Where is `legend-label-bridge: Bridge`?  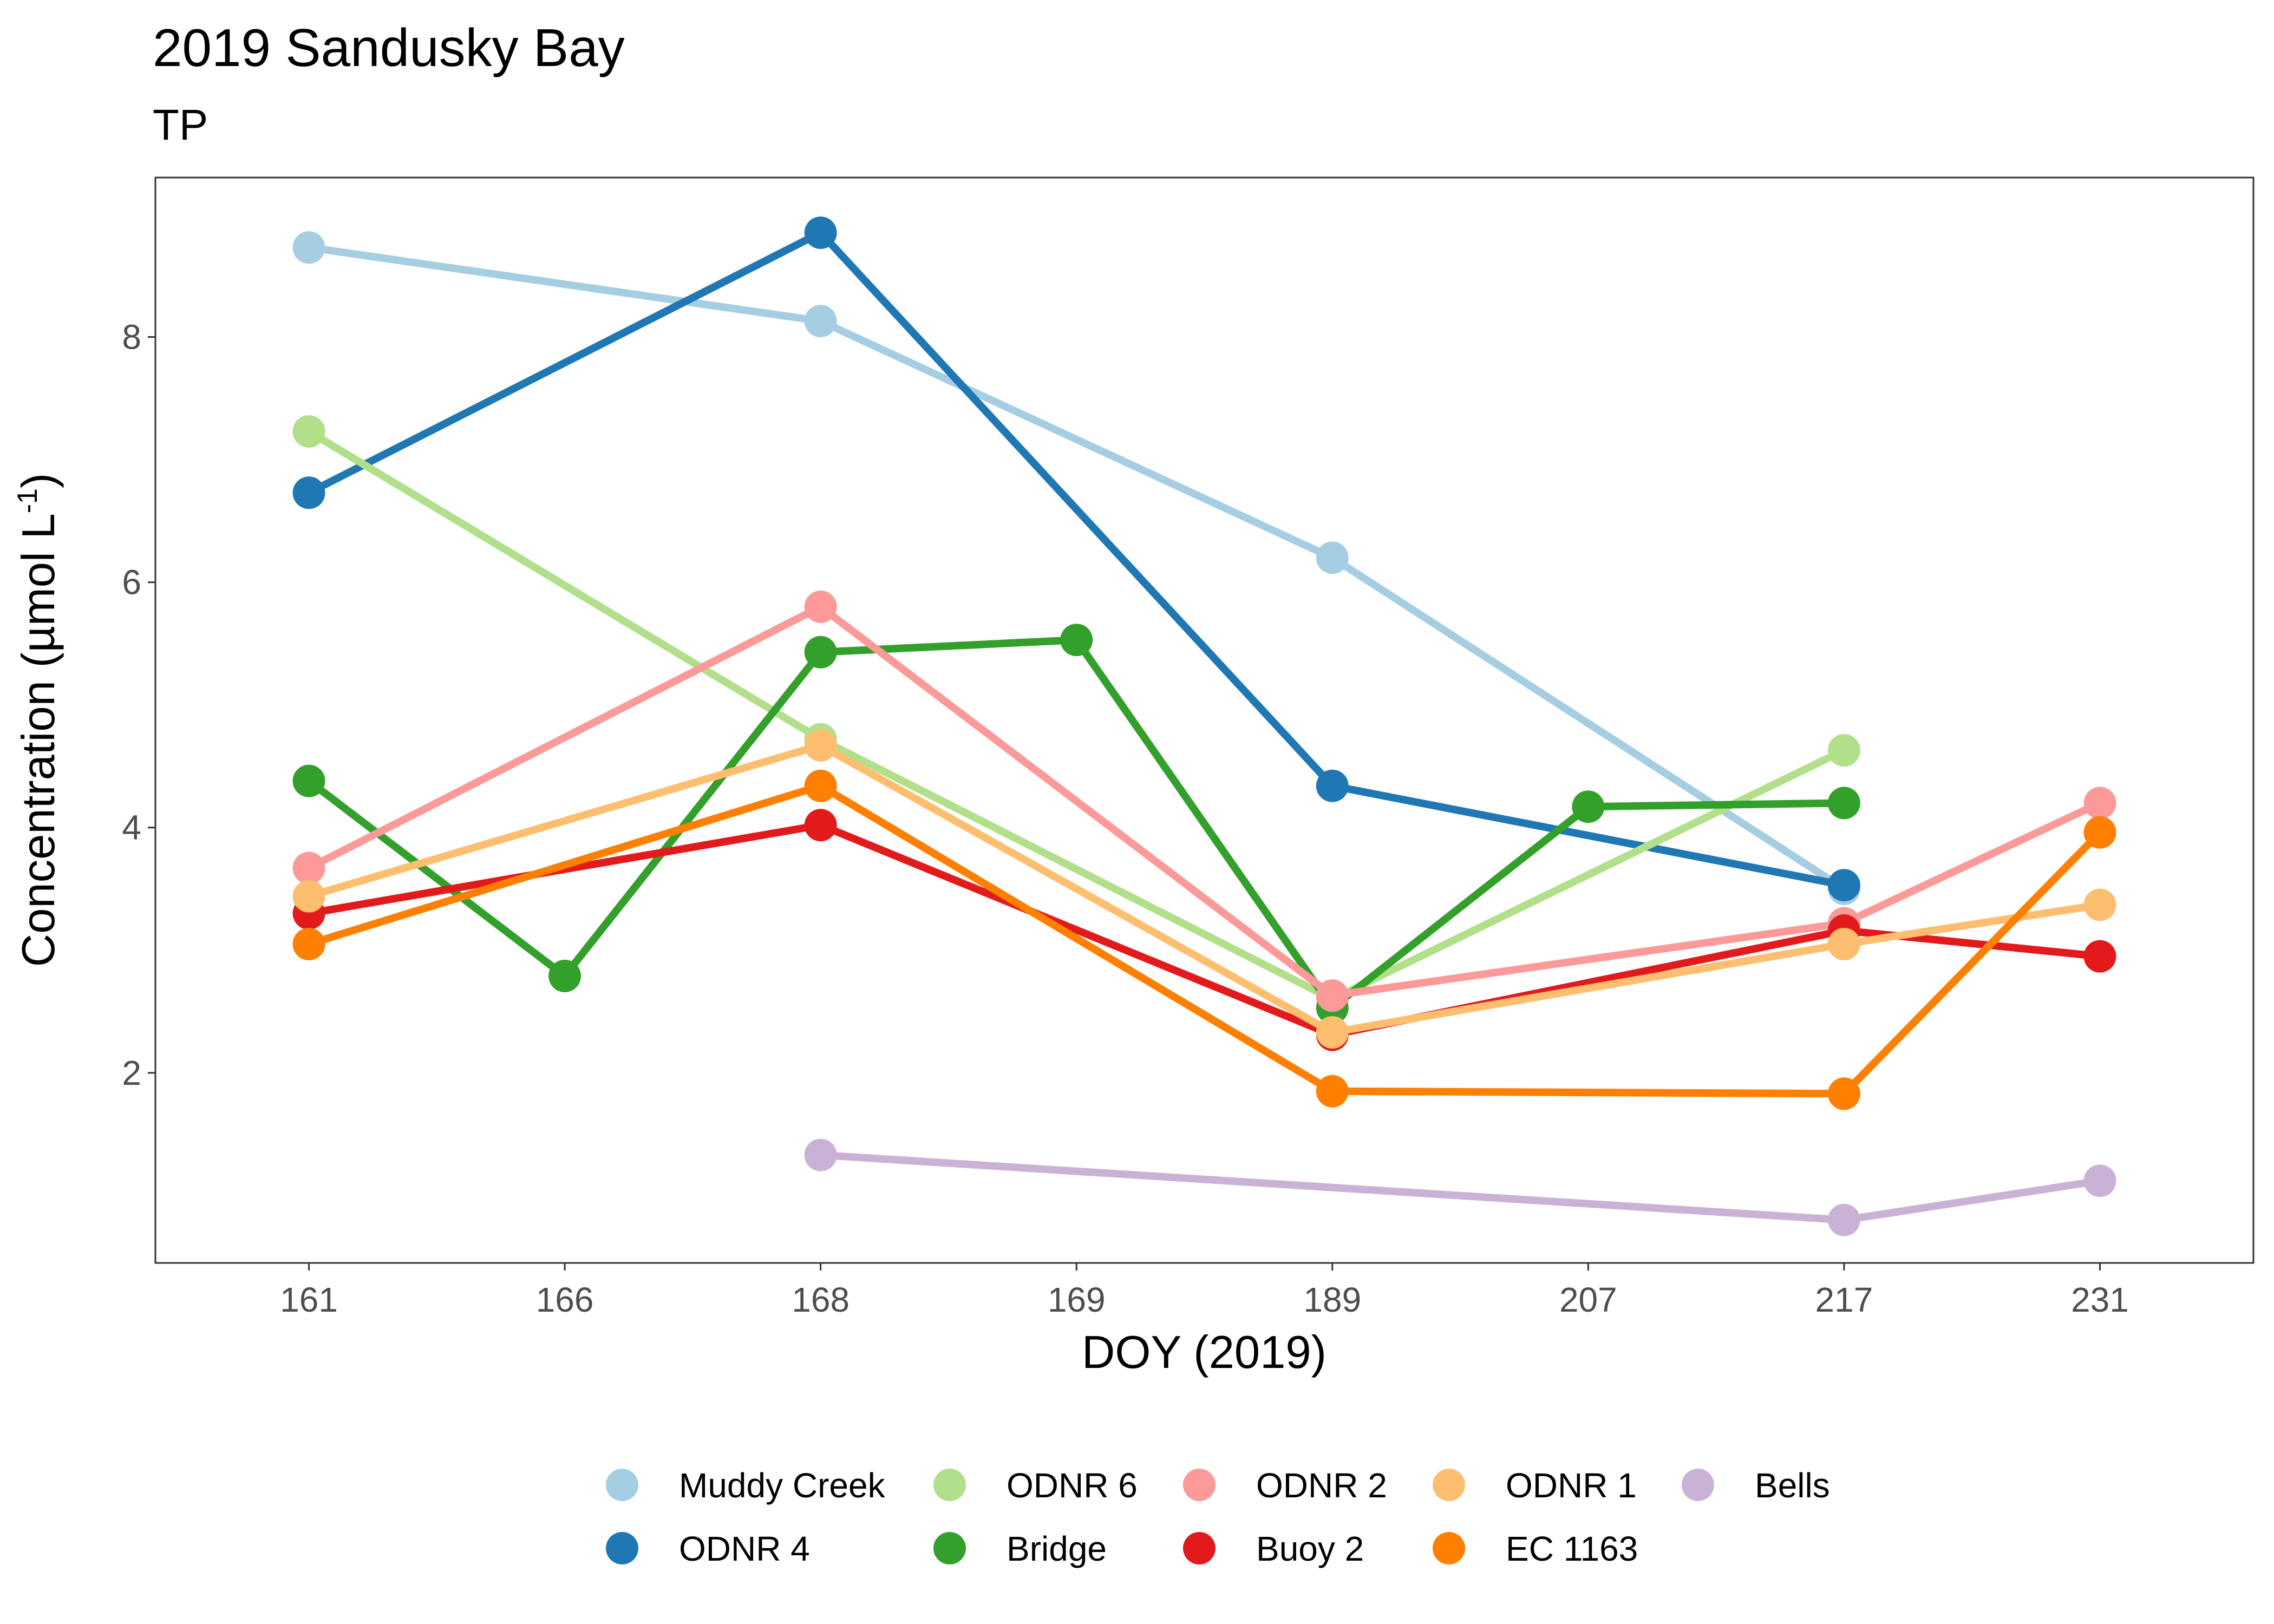
legend-label-bridge: Bridge is located at coordinates (1057, 1548).